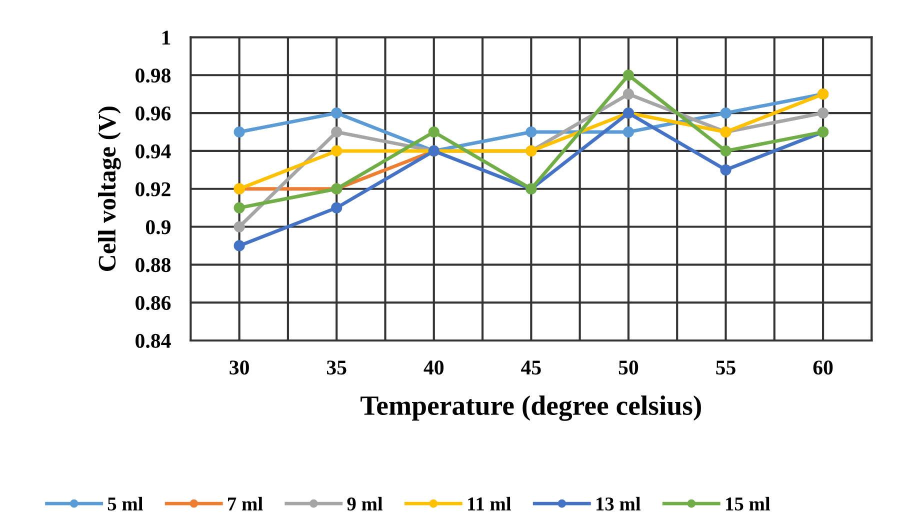  Describe the element at coordinates (166, 37) in the screenshot. I see `y-tick-label: 1` at that location.